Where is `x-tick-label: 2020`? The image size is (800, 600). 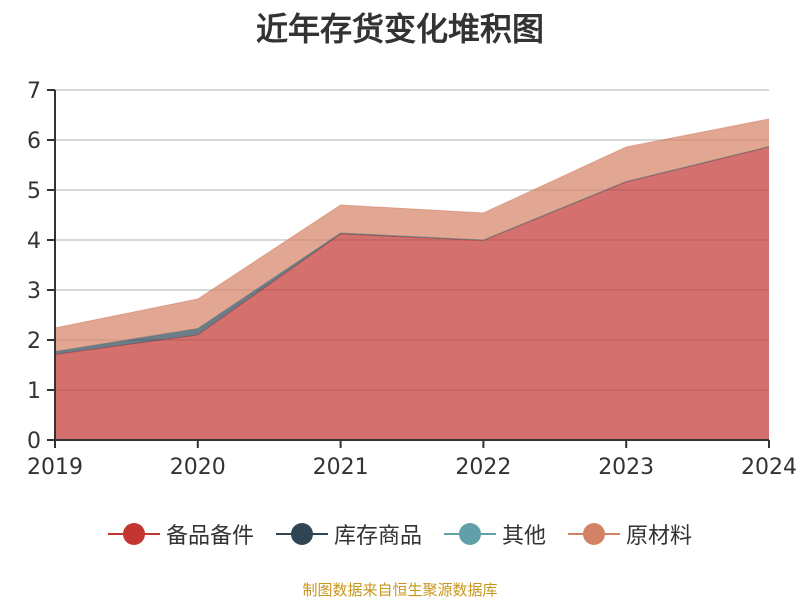
x-tick-label: 2020 is located at coordinates (198, 467).